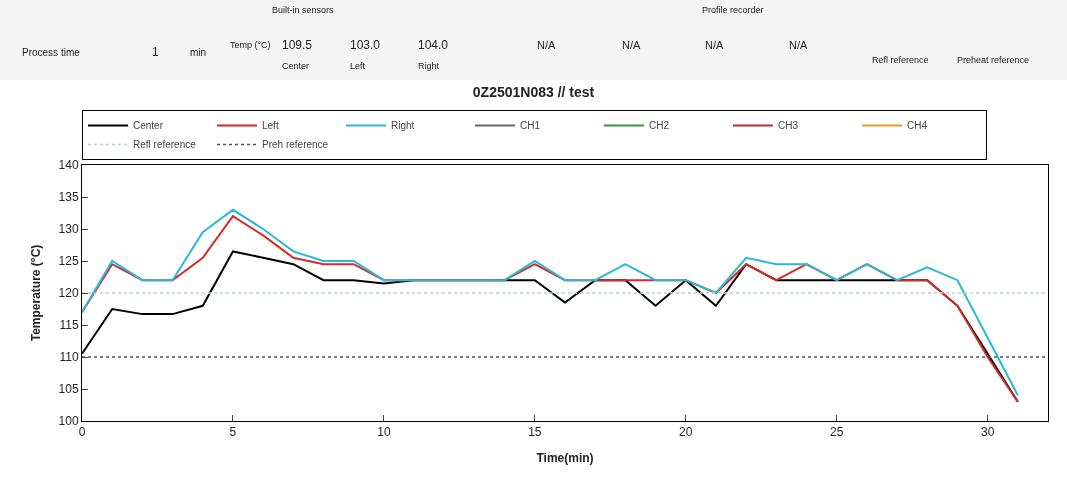 The image size is (1067, 479). I want to click on text: 1, so click(155, 52).